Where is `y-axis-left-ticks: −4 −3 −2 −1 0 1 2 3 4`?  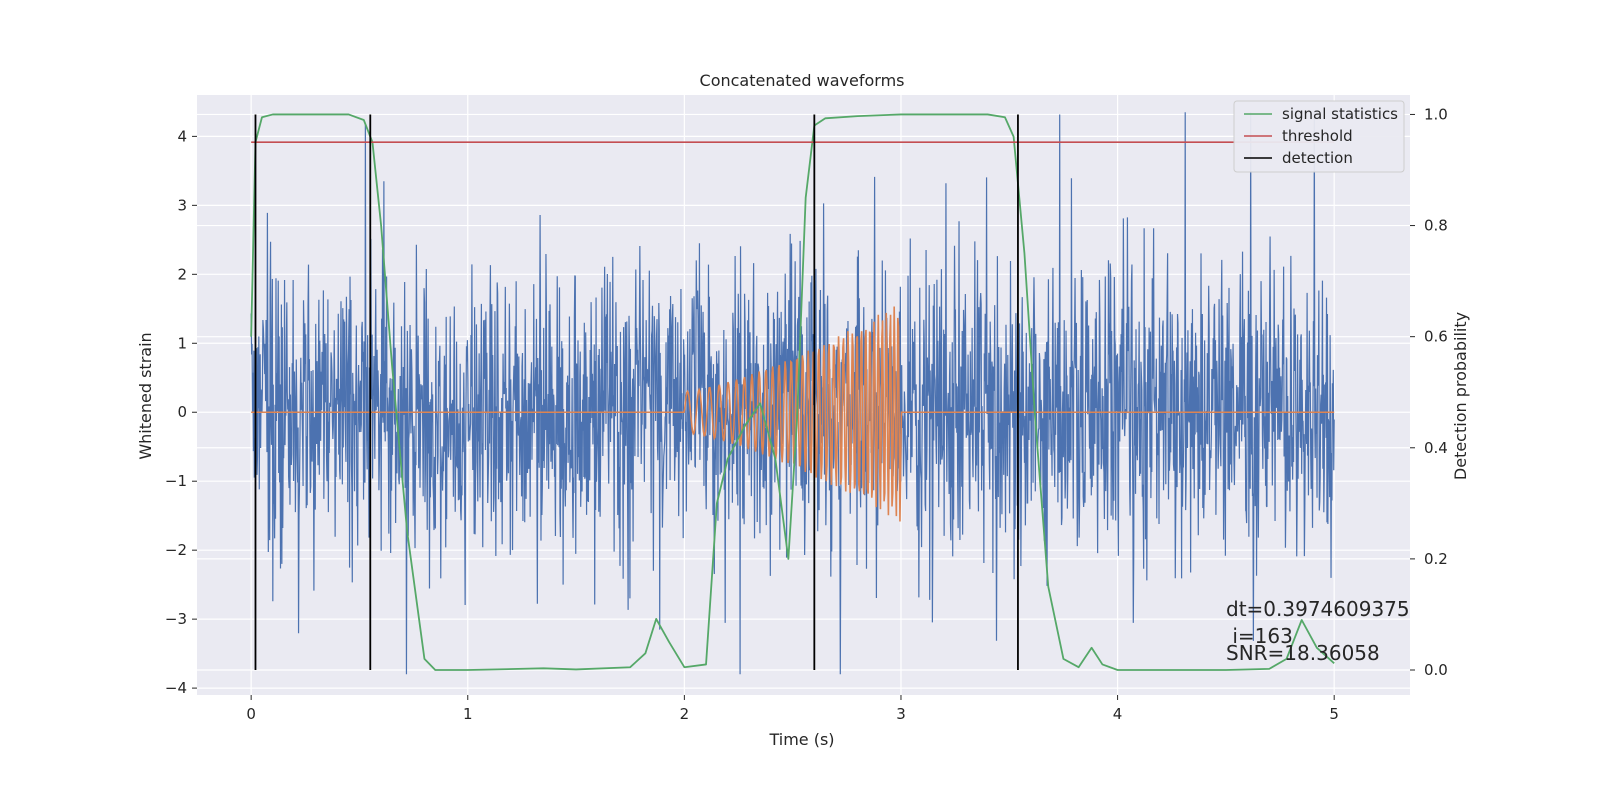
y-axis-left-ticks: −4 −3 −2 −1 0 1 2 3 4 is located at coordinates (181, 412).